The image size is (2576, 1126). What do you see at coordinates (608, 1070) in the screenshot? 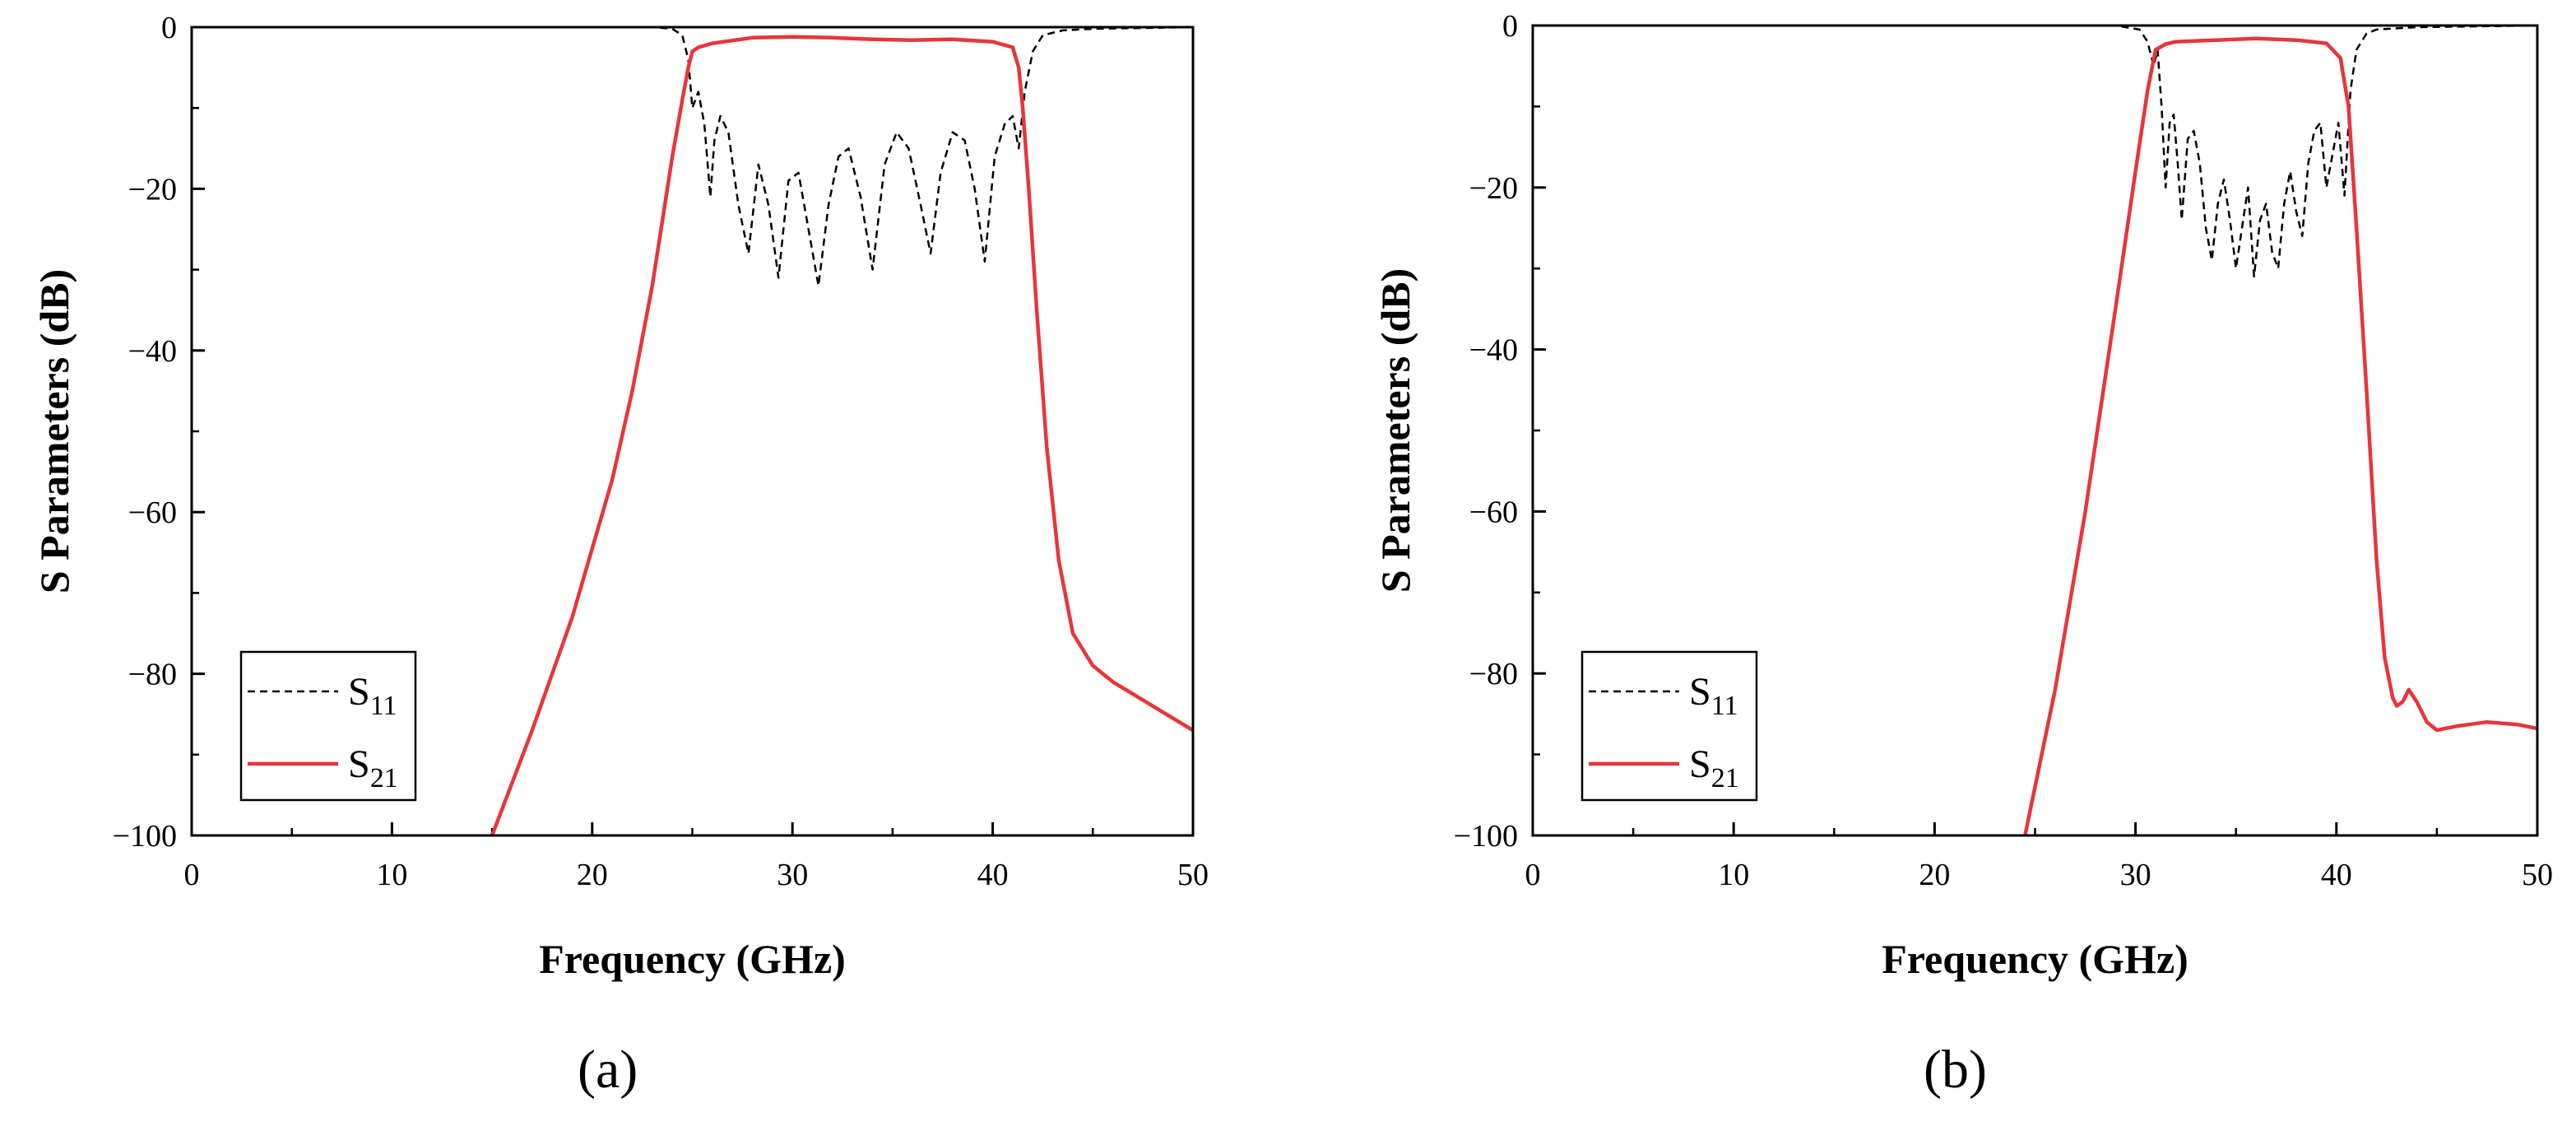
I see `panel-label-a: (a)` at bounding box center [608, 1070].